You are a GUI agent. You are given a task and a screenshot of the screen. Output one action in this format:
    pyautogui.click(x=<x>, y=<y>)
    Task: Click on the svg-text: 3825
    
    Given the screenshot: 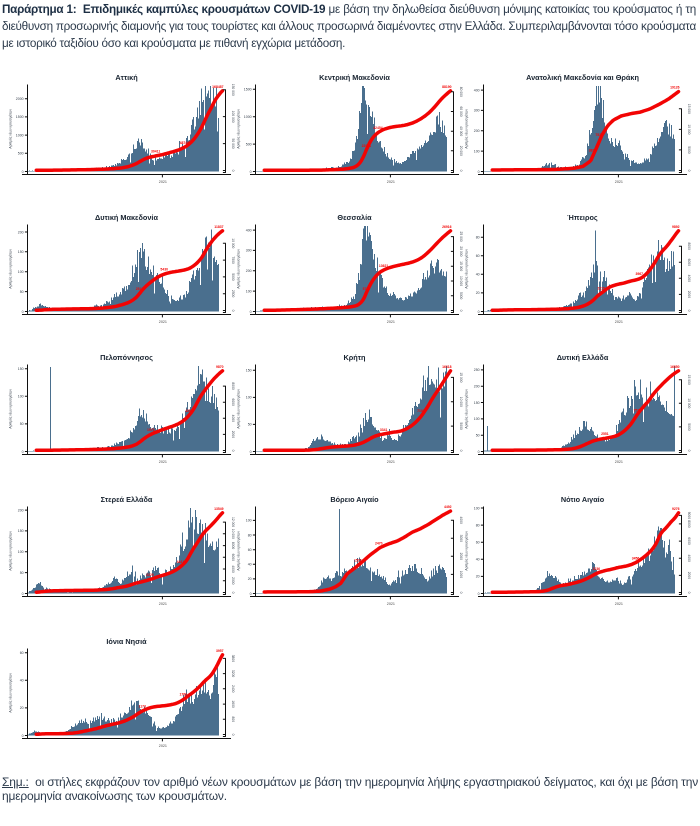 What is the action you would take?
    pyautogui.click(x=593, y=150)
    